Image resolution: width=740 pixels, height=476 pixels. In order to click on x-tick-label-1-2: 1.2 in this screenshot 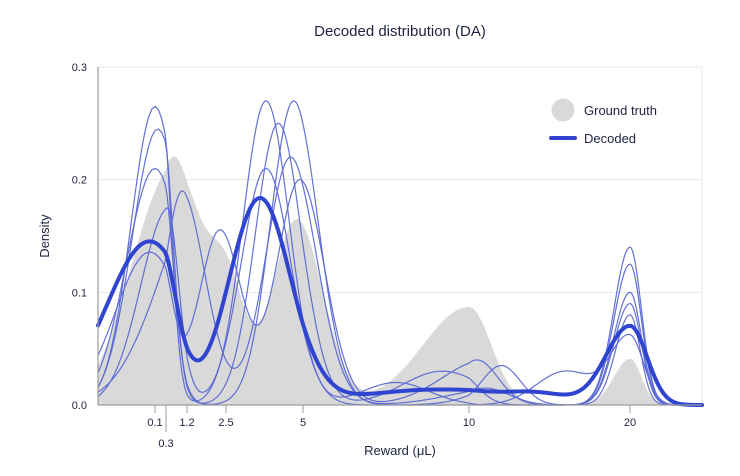, I will do `click(186, 423)`.